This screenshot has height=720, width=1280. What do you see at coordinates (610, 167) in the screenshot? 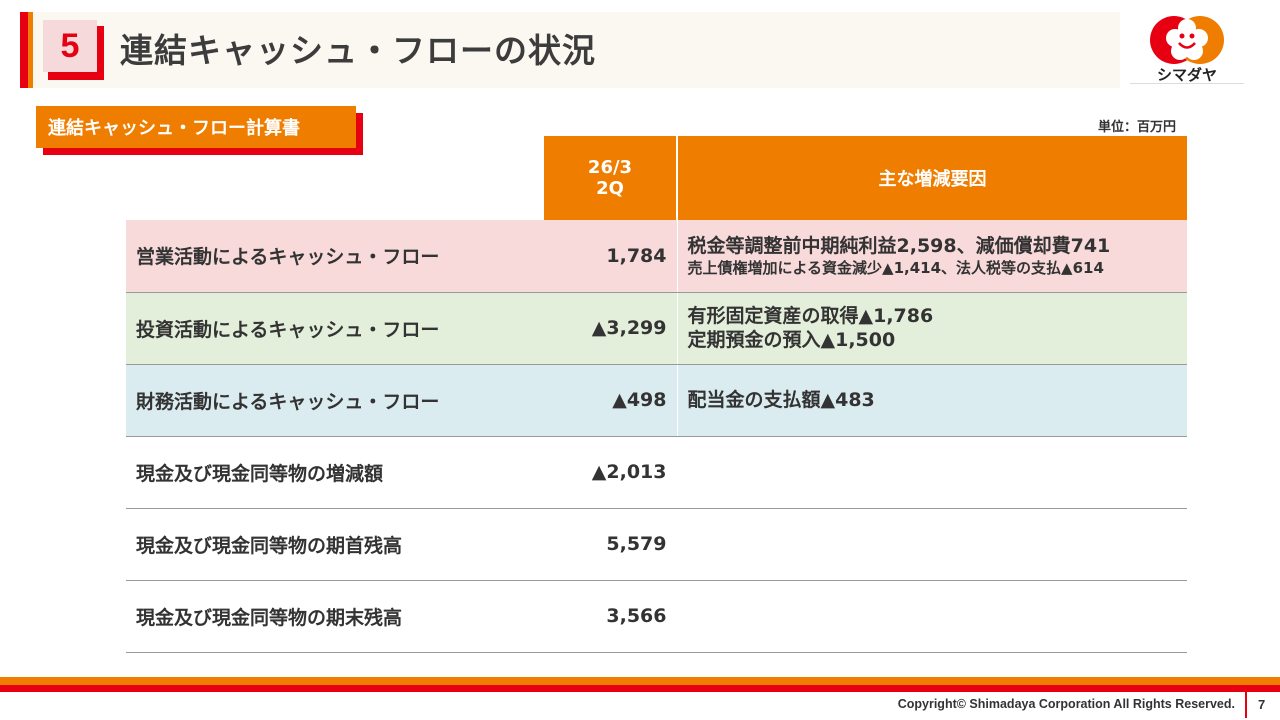
I see `period-line1: 26/3` at bounding box center [610, 167].